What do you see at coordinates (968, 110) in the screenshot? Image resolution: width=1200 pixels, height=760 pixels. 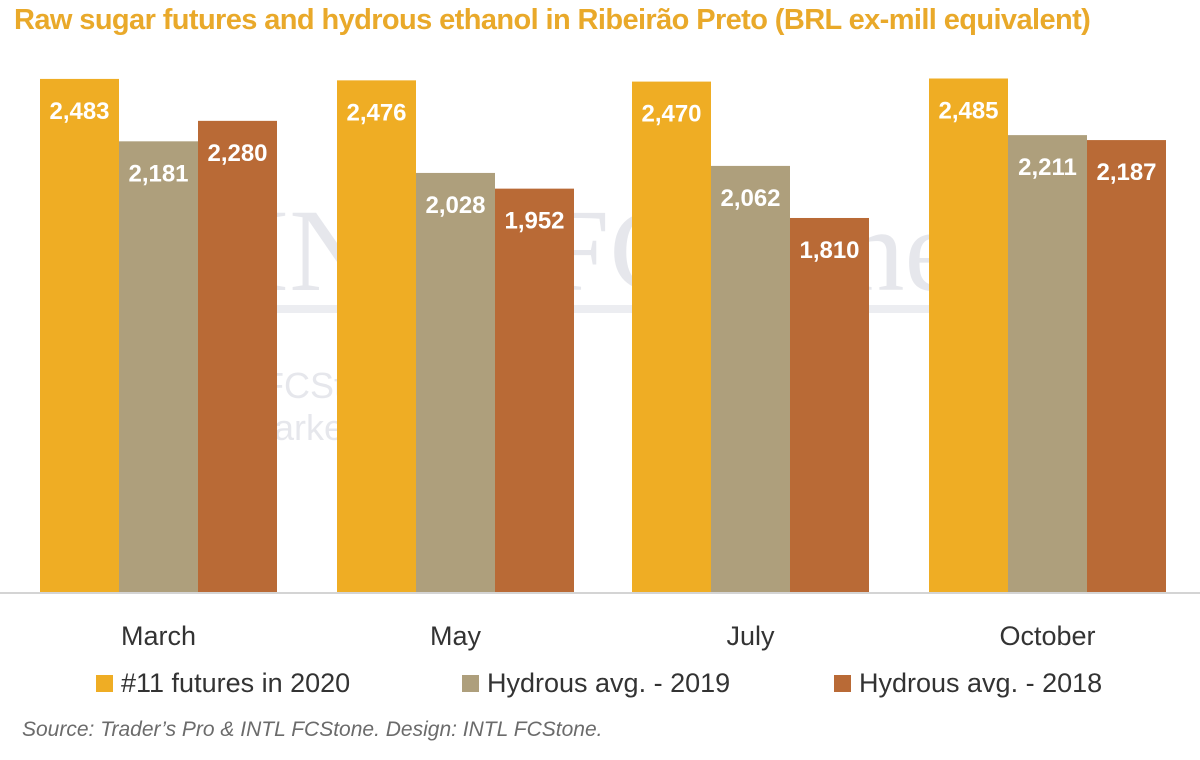 I see `data-label-october-futures-2020: 2,485` at bounding box center [968, 110].